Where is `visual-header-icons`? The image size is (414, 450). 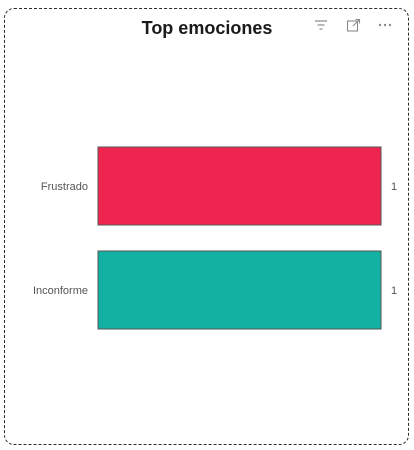
visual-header-icons is located at coordinates (353, 25).